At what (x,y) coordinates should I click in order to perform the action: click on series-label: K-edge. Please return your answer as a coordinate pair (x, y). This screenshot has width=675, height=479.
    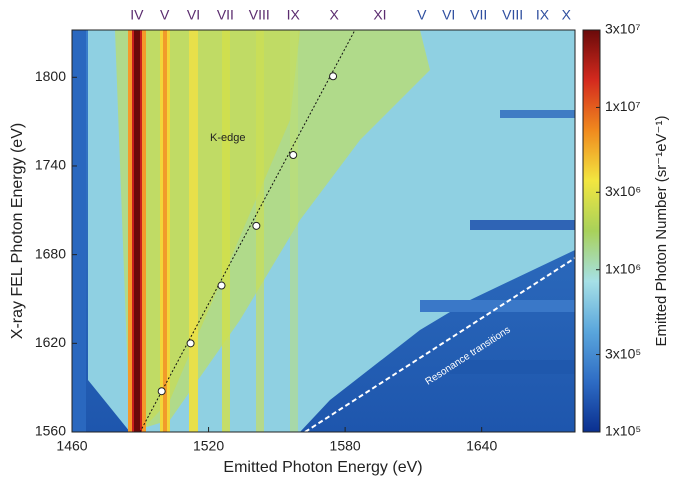
    Looking at the image, I should click on (227, 138).